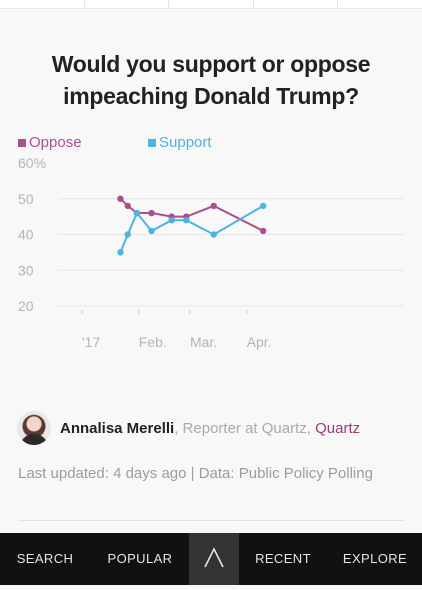 This screenshot has height=590, width=422. Describe the element at coordinates (153, 342) in the screenshot. I see `x-tick-label: Feb.` at that location.